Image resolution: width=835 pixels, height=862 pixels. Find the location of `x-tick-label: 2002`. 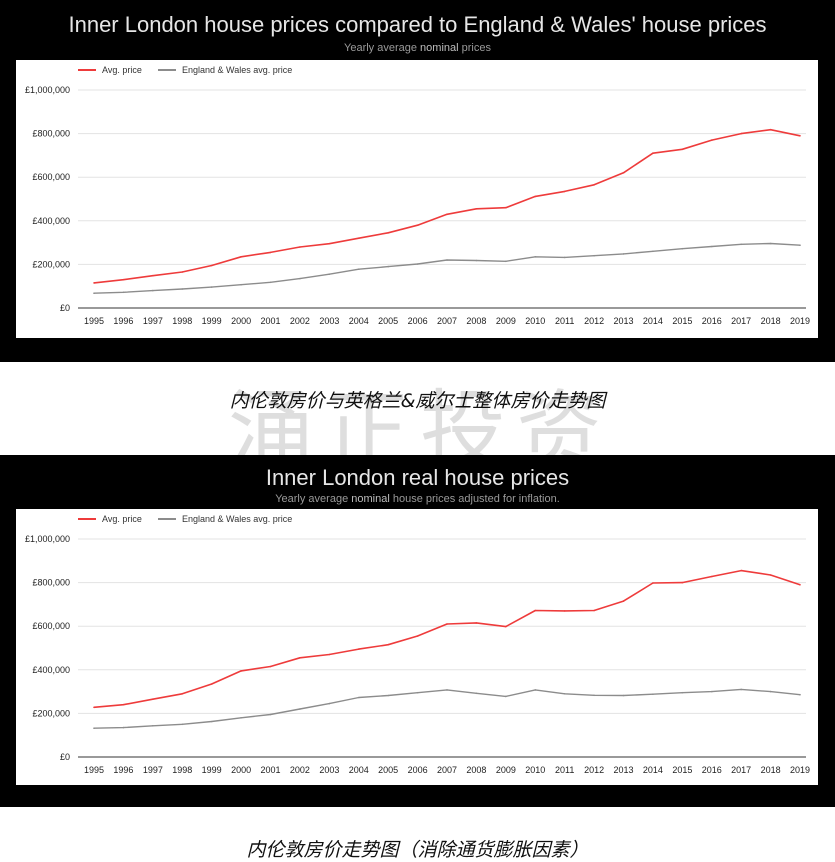

x-tick-label: 2002 is located at coordinates (300, 770).